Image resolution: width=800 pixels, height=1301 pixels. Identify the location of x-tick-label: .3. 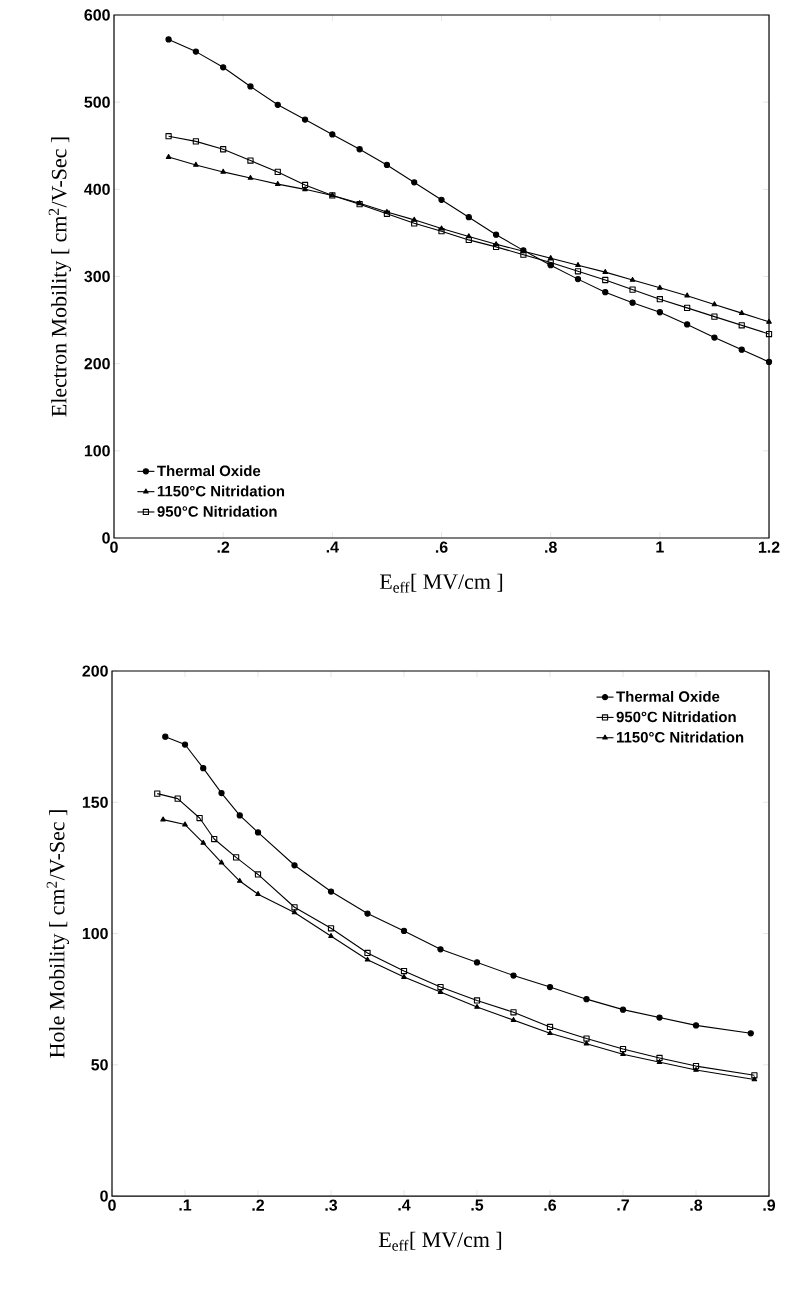
(331, 1205).